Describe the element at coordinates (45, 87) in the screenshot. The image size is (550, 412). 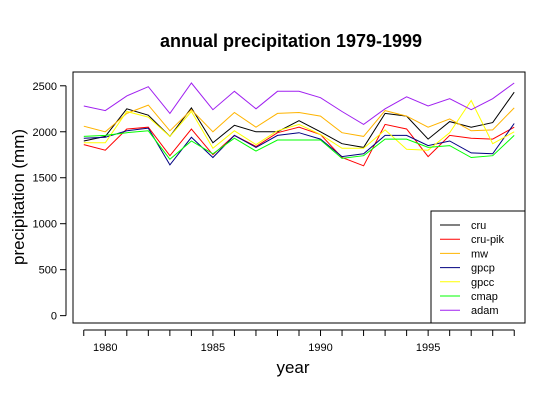
I see `y-tick-label: 2500` at that location.